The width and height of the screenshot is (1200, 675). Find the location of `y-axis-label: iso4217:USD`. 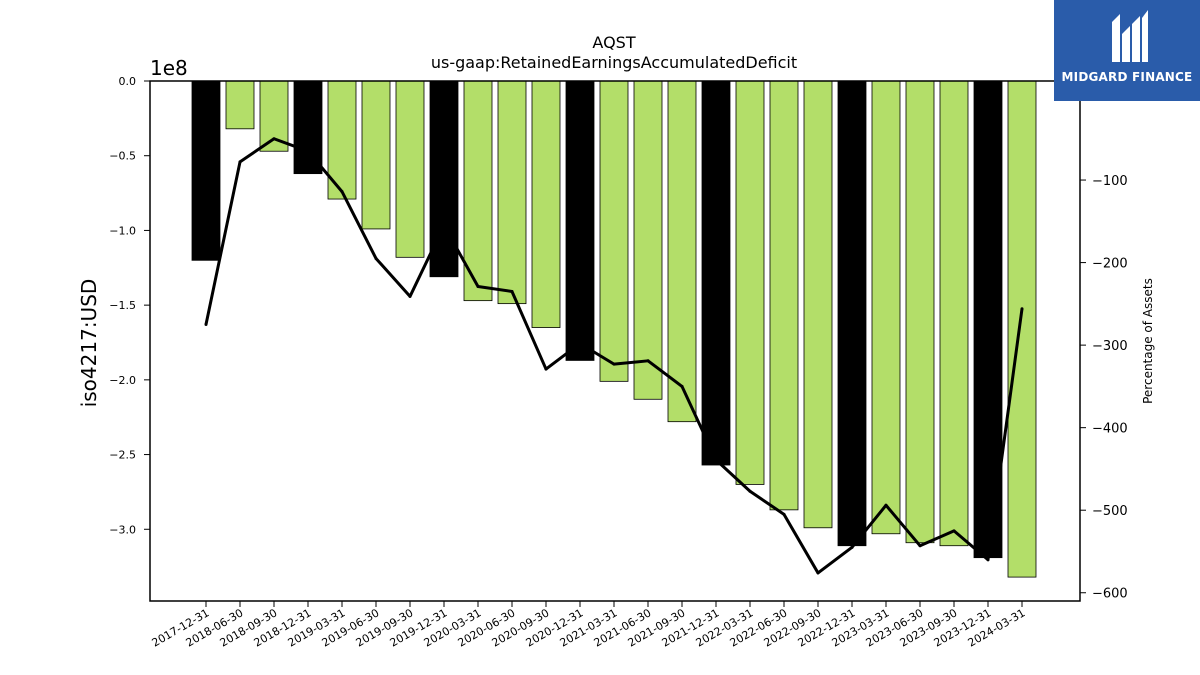

y-axis-label: iso4217:USD is located at coordinates (89, 343).